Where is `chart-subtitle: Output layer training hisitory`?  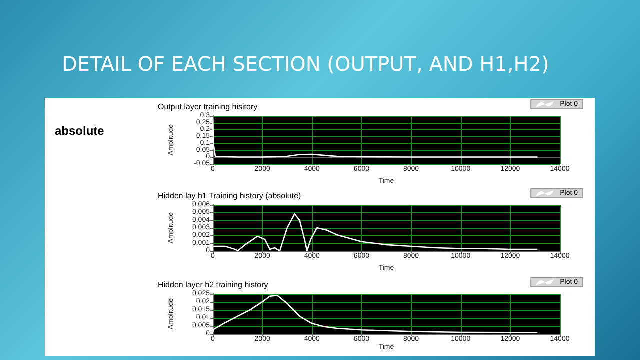 chart-subtitle: Output layer training hisitory is located at coordinates (208, 107).